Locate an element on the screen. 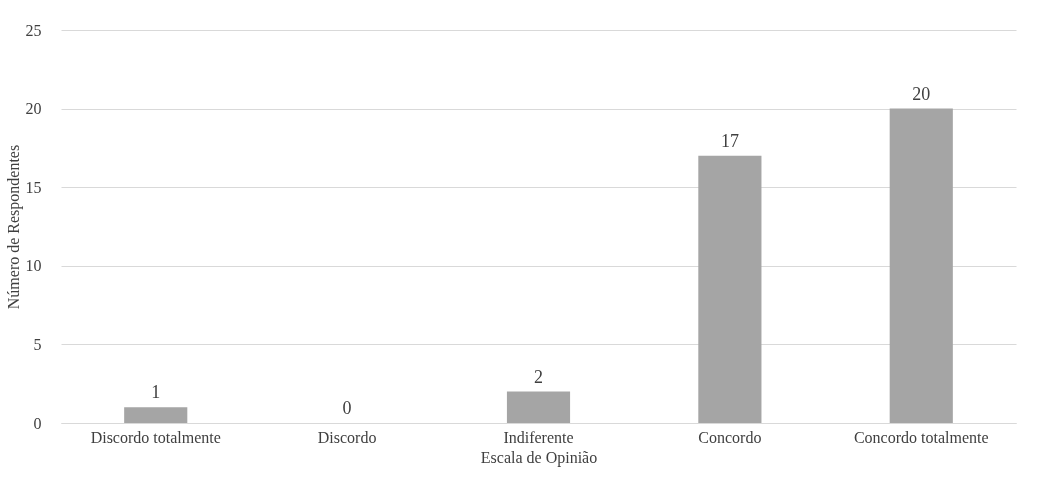 The height and width of the screenshot is (486, 1037). x-axis-title: Escala de Opinião is located at coordinates (539, 457).